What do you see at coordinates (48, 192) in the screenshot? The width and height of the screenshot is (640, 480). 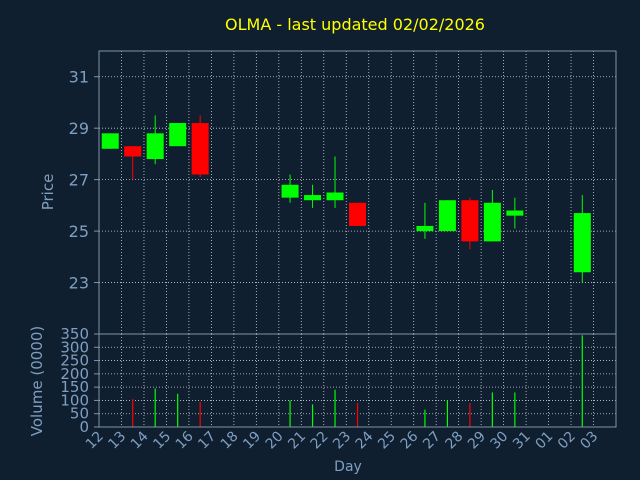 I see `price-axis-label: Price` at bounding box center [48, 192].